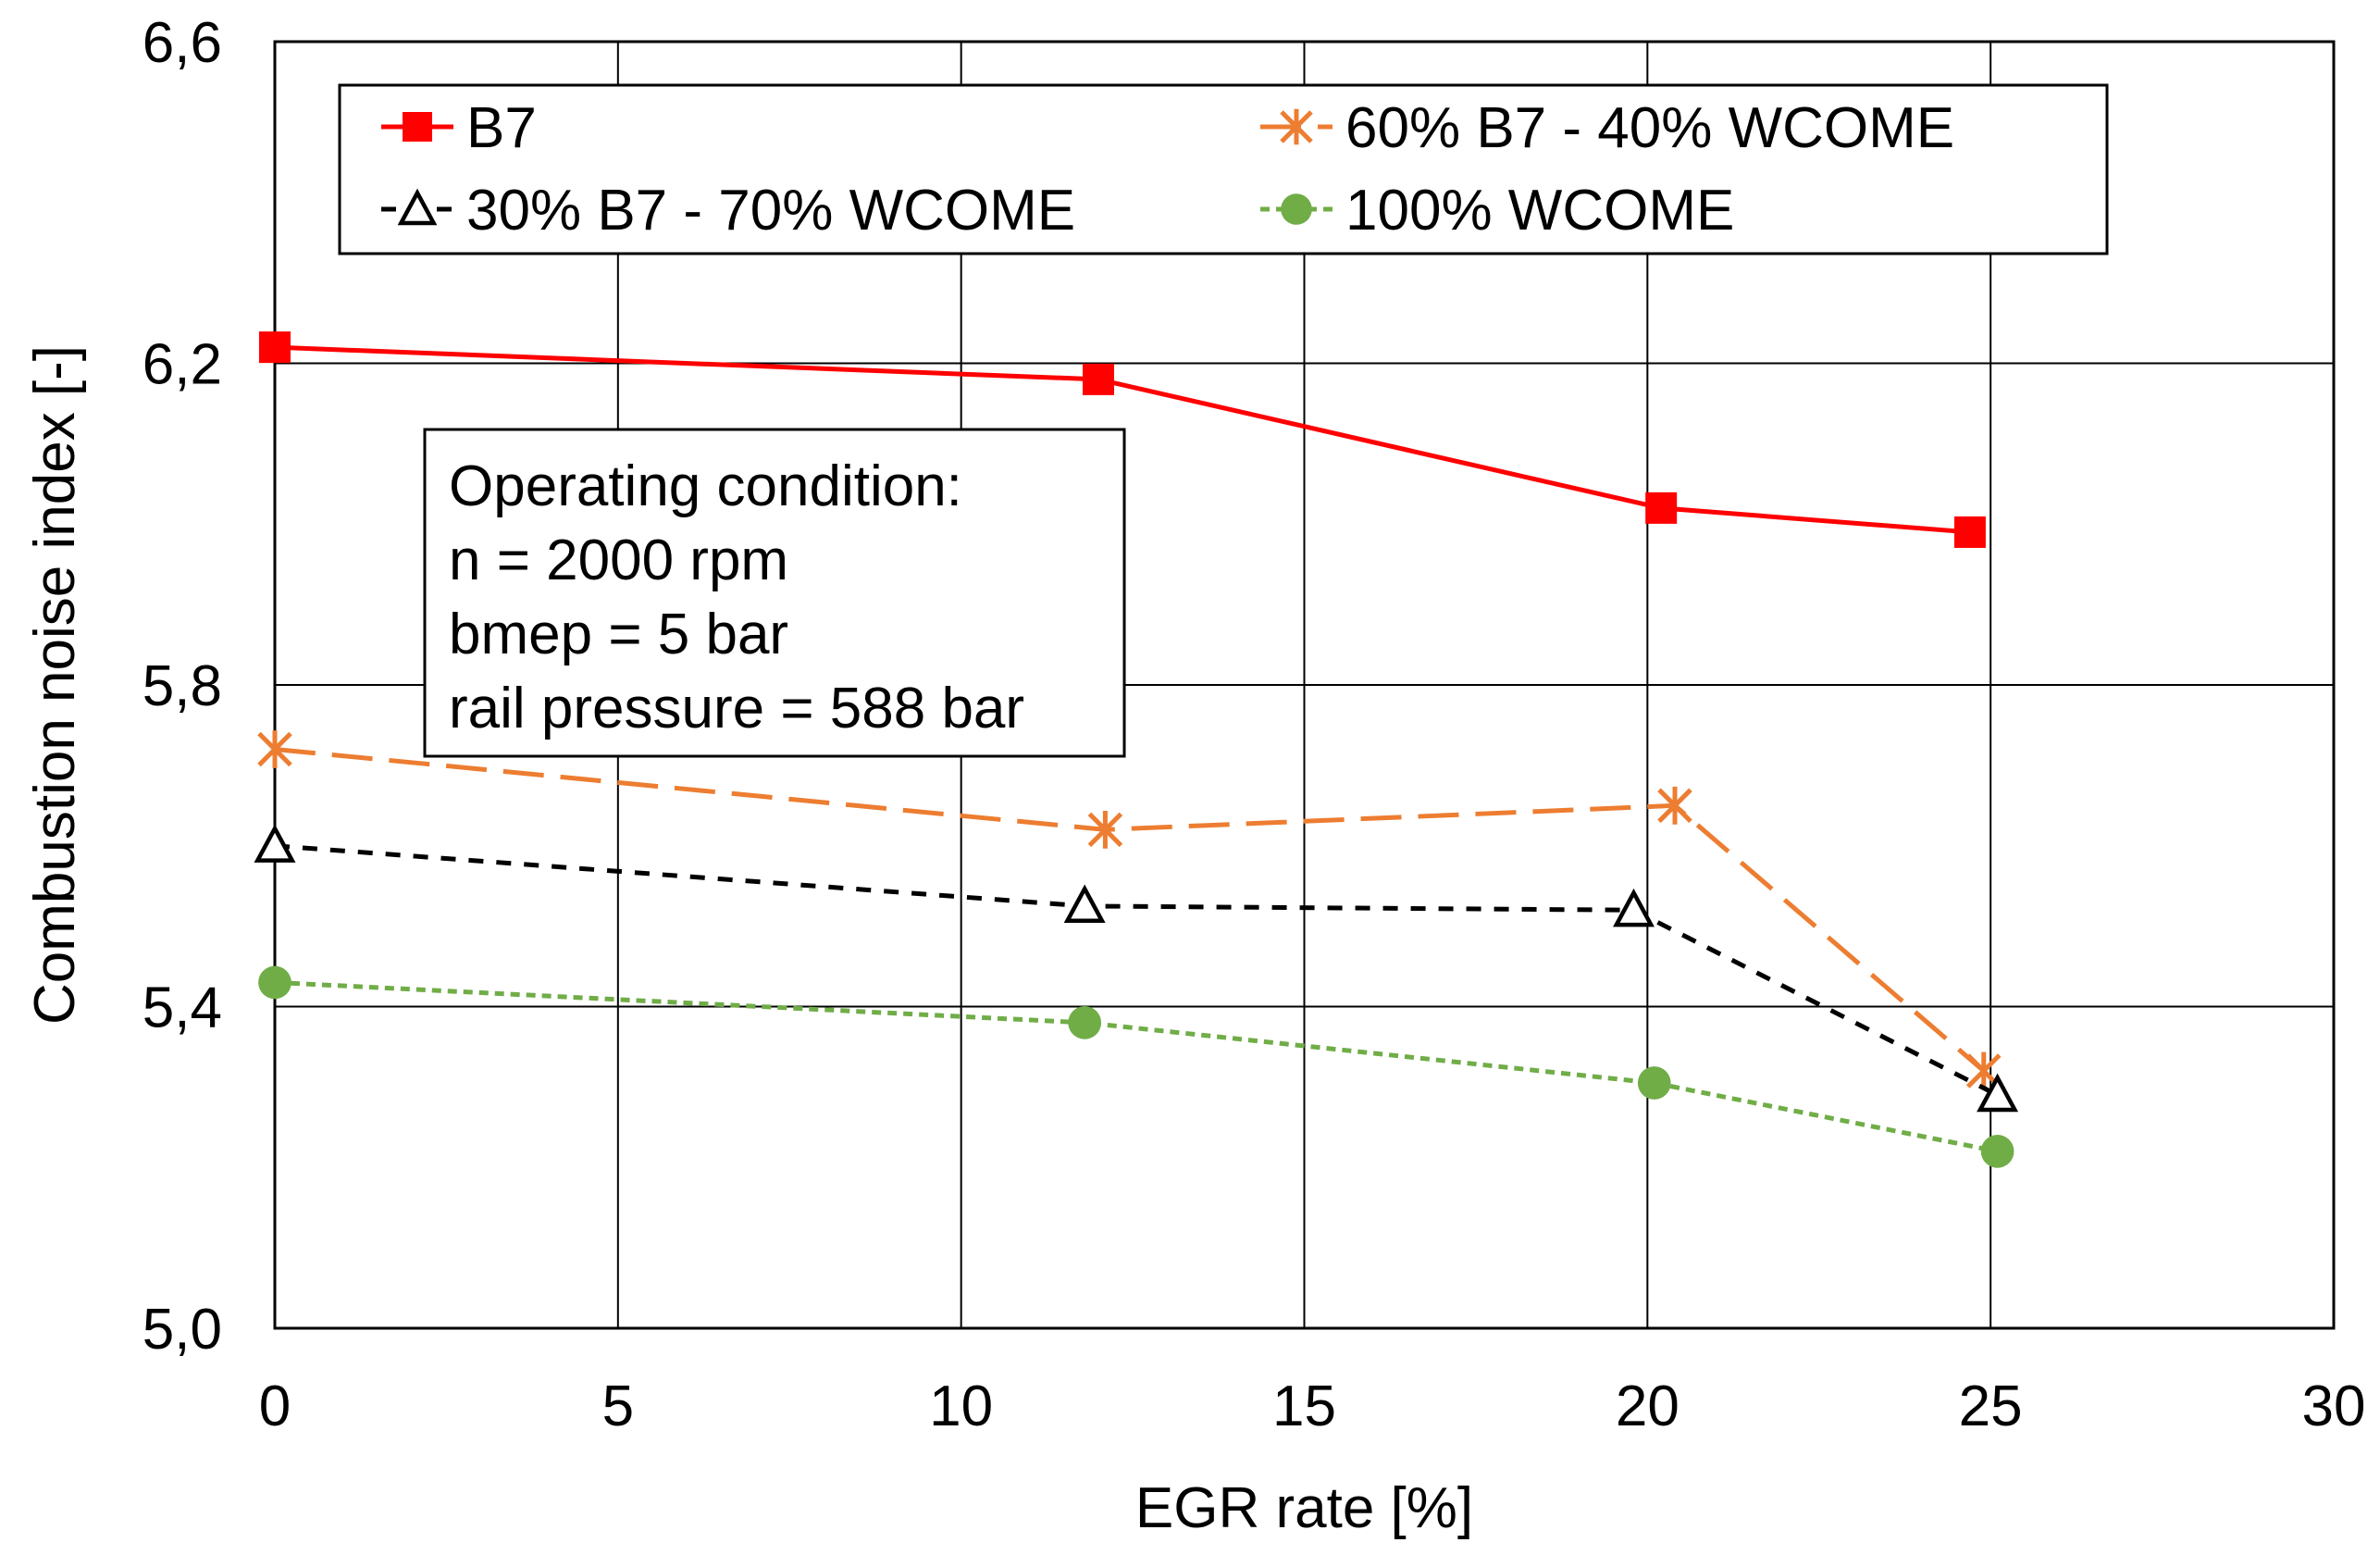 The image size is (2380, 1555). I want to click on legend-frame, so click(1223, 169).